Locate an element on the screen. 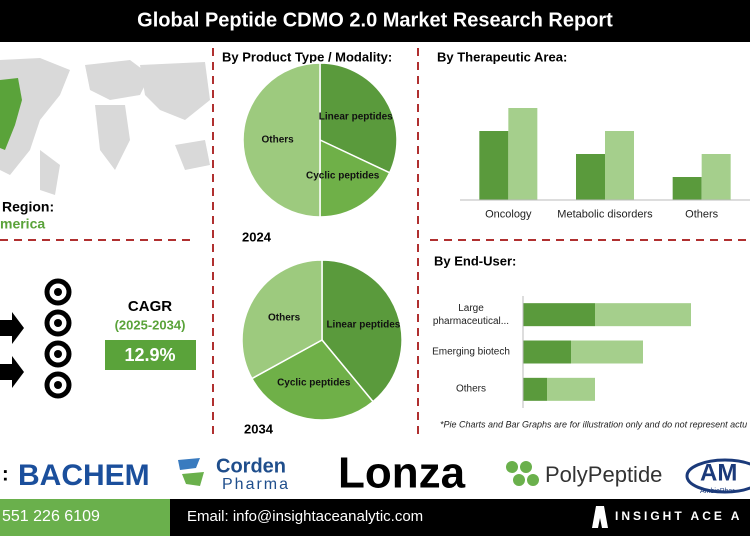 The image size is (750, 536). header-bar is located at coordinates (375, 21).